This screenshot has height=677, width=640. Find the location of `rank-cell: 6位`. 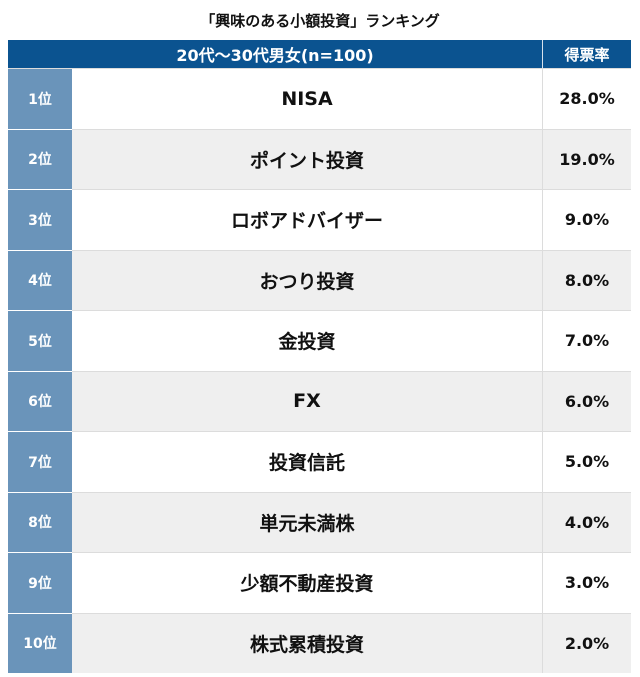

rank-cell: 6位 is located at coordinates (40, 400).